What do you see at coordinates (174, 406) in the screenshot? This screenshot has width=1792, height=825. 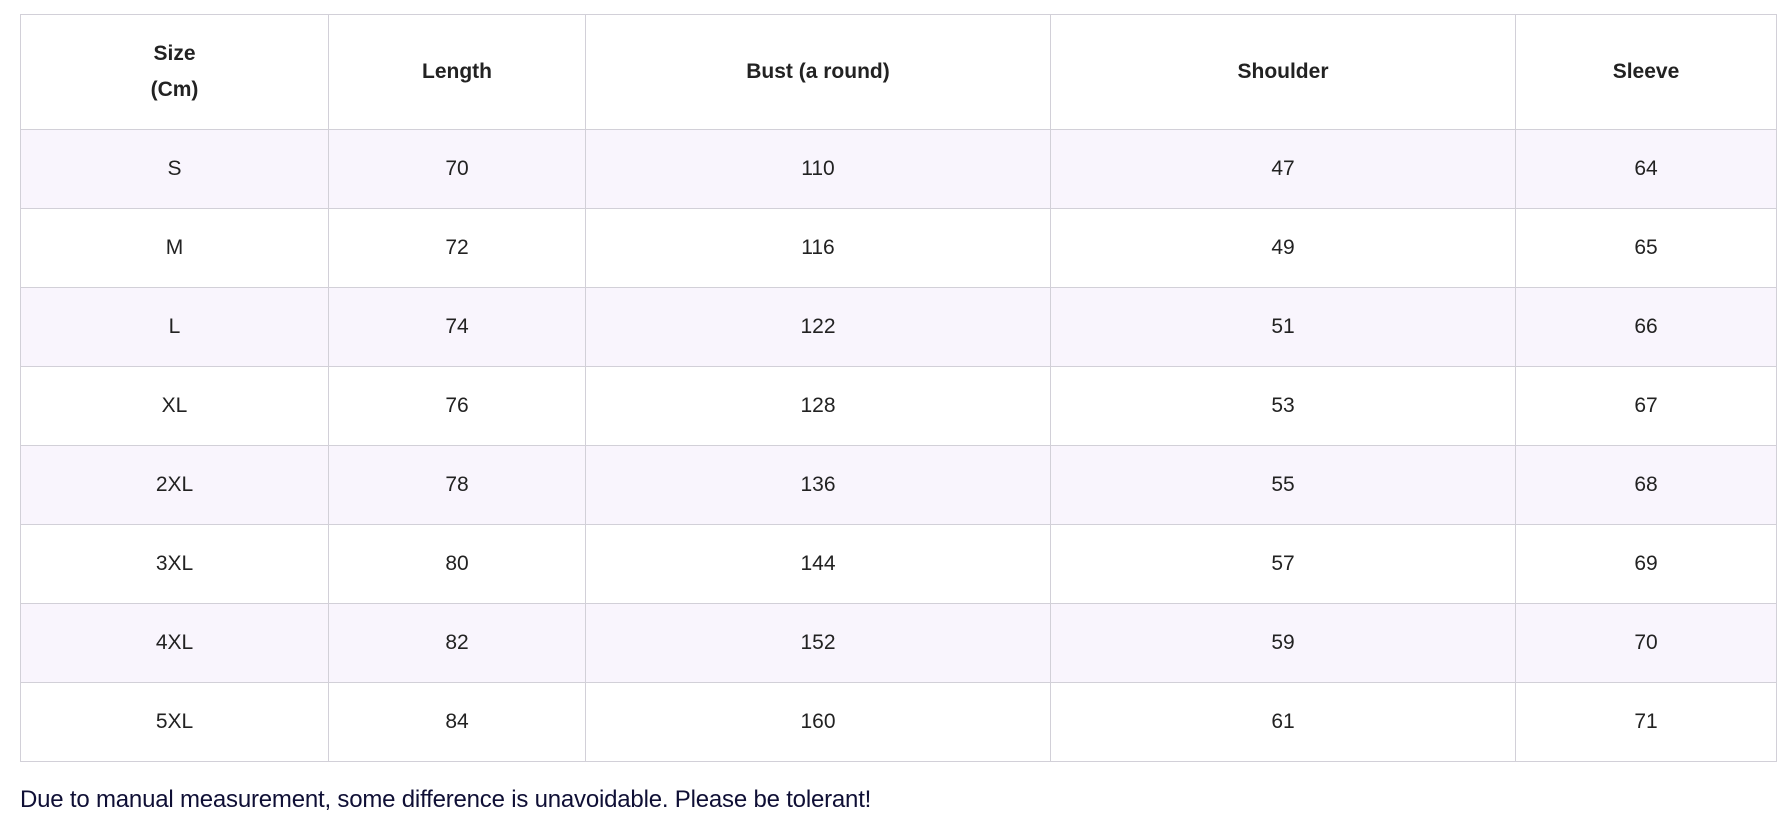 I see `cell-size: XL` at bounding box center [174, 406].